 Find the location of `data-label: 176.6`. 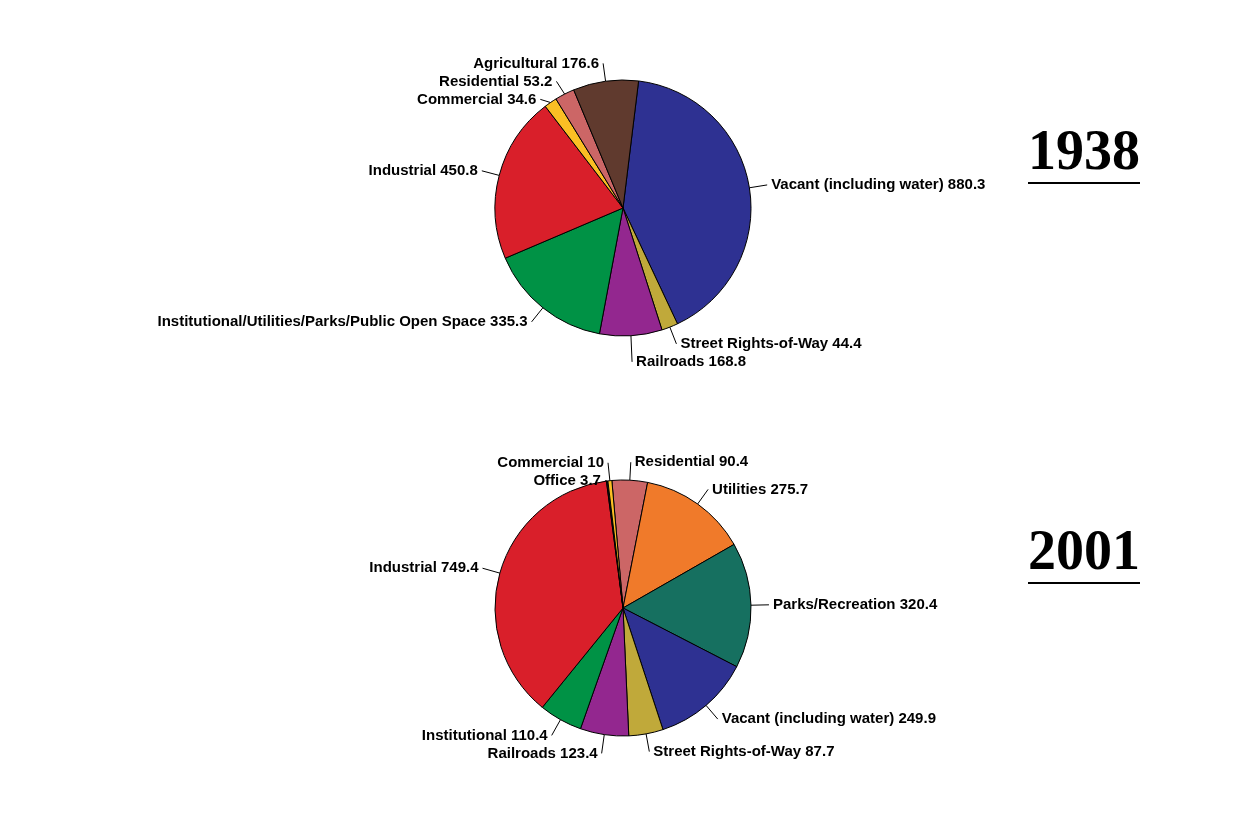

data-label: 176.6 is located at coordinates (580, 62).